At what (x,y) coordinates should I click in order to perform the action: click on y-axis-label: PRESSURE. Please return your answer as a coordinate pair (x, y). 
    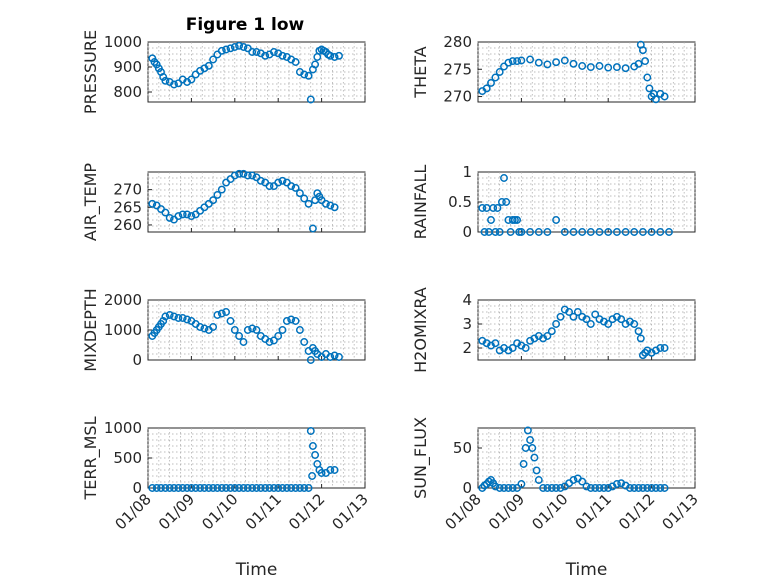
    Looking at the image, I should click on (90, 72).